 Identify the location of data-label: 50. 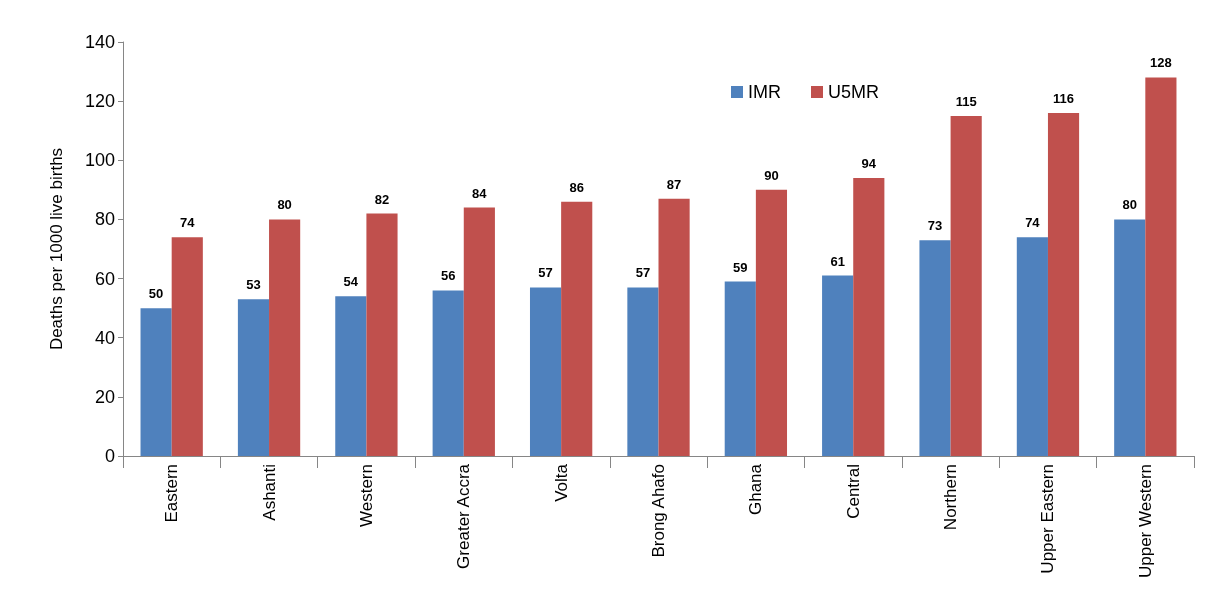
(156, 294).